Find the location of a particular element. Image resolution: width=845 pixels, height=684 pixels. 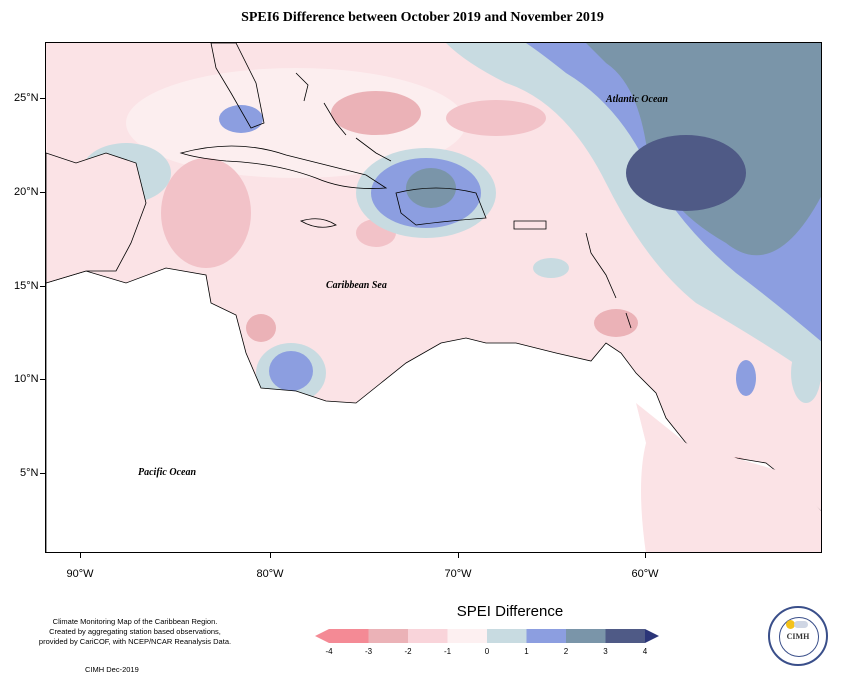

legend-tick-label: 0 is located at coordinates (487, 651).